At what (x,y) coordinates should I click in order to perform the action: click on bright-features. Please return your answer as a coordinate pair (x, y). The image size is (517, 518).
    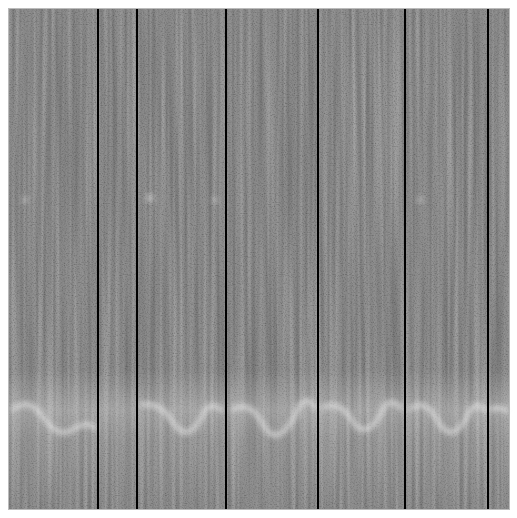
    Looking at the image, I should click on (260, 418).